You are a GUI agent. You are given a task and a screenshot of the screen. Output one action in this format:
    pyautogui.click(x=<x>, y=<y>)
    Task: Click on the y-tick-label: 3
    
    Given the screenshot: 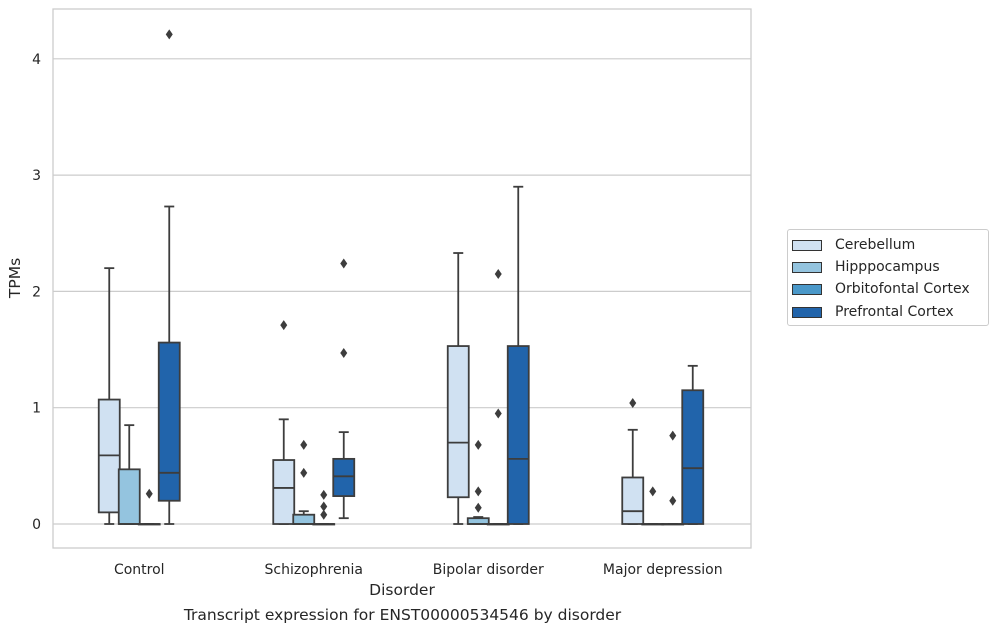 What is the action you would take?
    pyautogui.click(x=36, y=176)
    